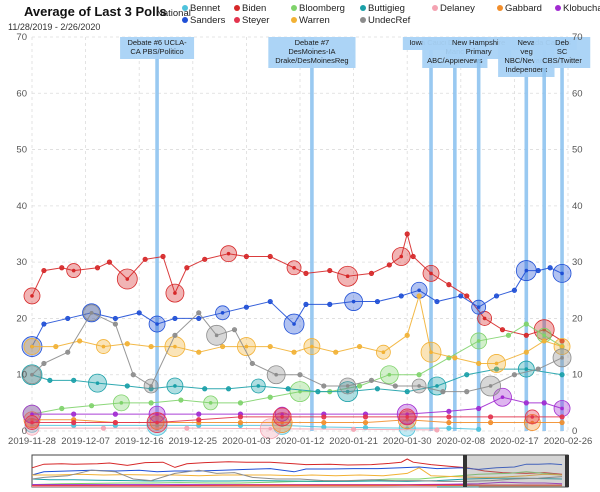 Image resolution: width=600 pixels, height=492 pixels. What do you see at coordinates (385, 20) in the screenshot?
I see `legend-item-undecref: UndecRef` at bounding box center [385, 20].